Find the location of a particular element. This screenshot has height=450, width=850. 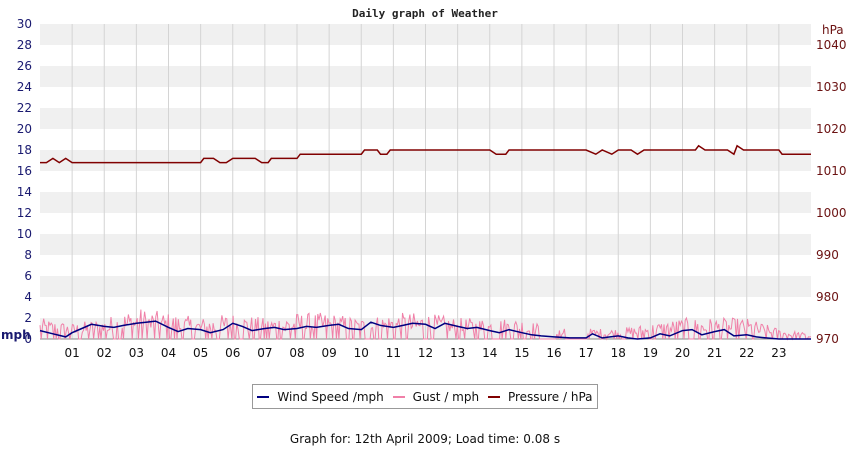

right-tick-label: 1040 is located at coordinates (831, 45).